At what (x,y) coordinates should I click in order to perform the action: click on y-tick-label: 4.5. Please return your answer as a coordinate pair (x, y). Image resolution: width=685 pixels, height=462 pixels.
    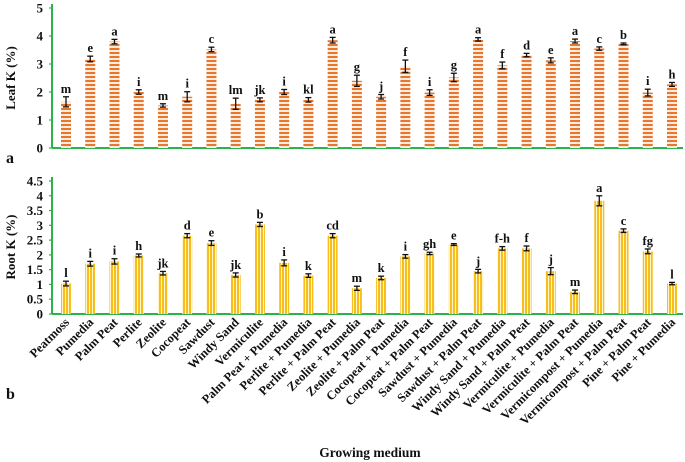
    Looking at the image, I should click on (35, 181).